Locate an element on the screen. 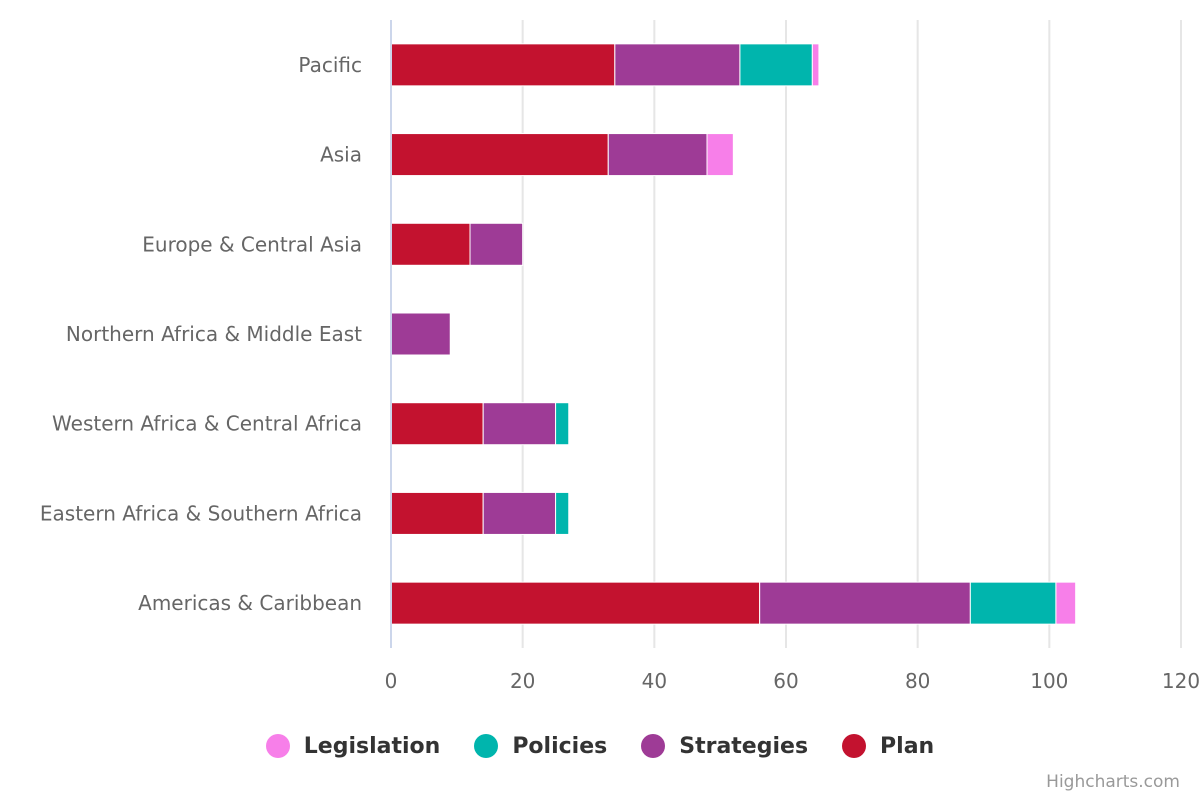 This screenshot has width=1200, height=800. legend-label: Plan is located at coordinates (907, 746).